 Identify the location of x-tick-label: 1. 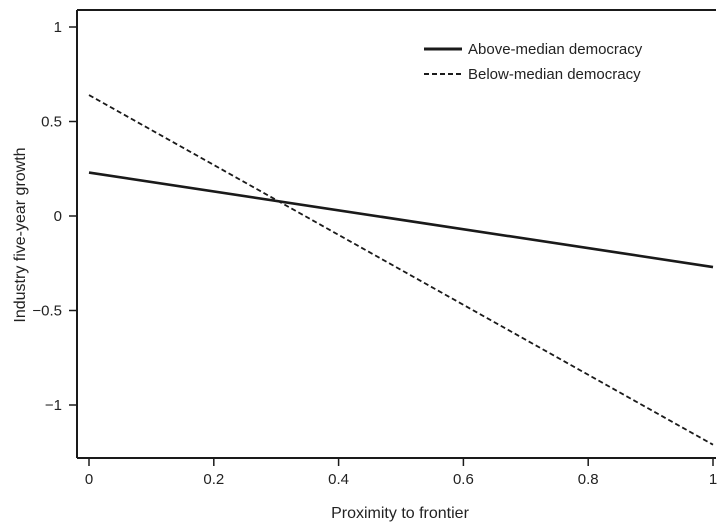
(713, 479).